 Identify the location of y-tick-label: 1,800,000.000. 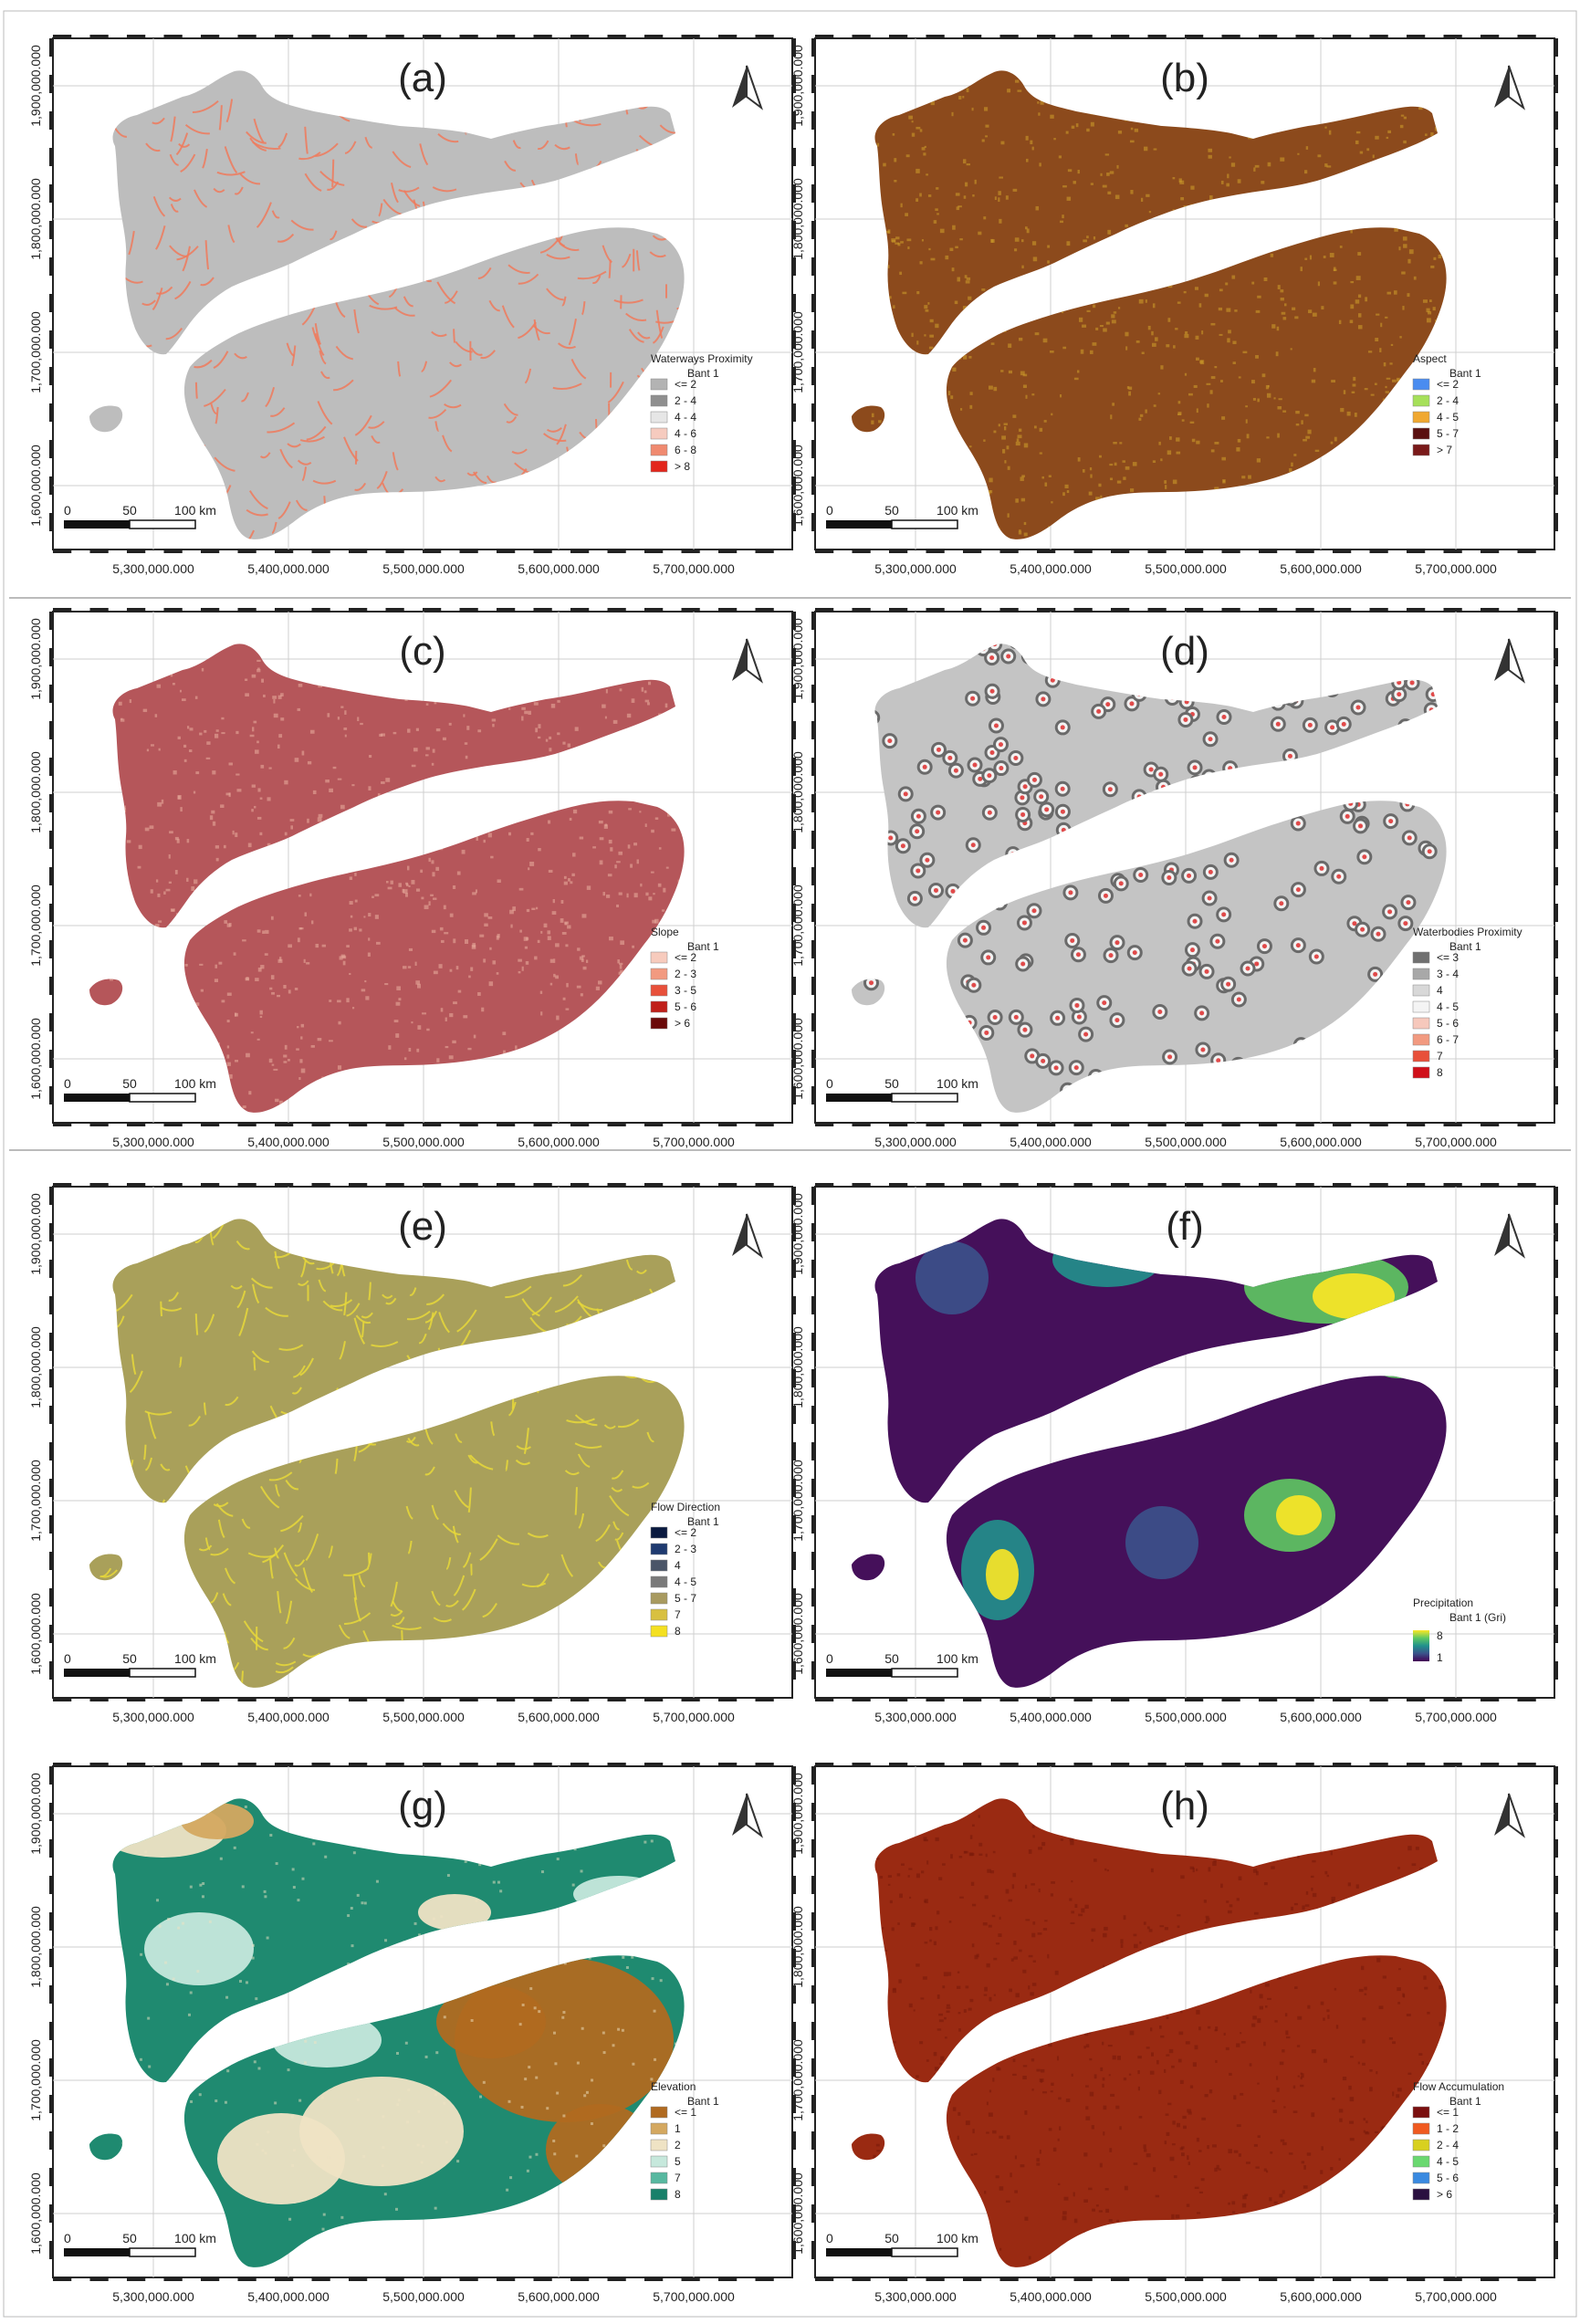
(35, 1947).